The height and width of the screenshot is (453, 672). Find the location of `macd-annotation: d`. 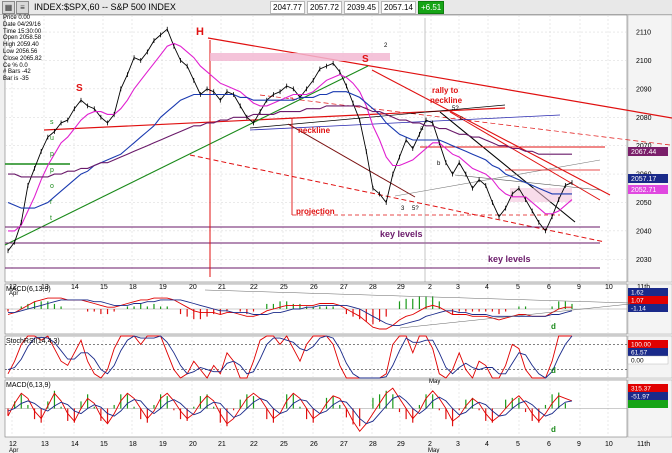

macd-annotation: d is located at coordinates (553, 326).